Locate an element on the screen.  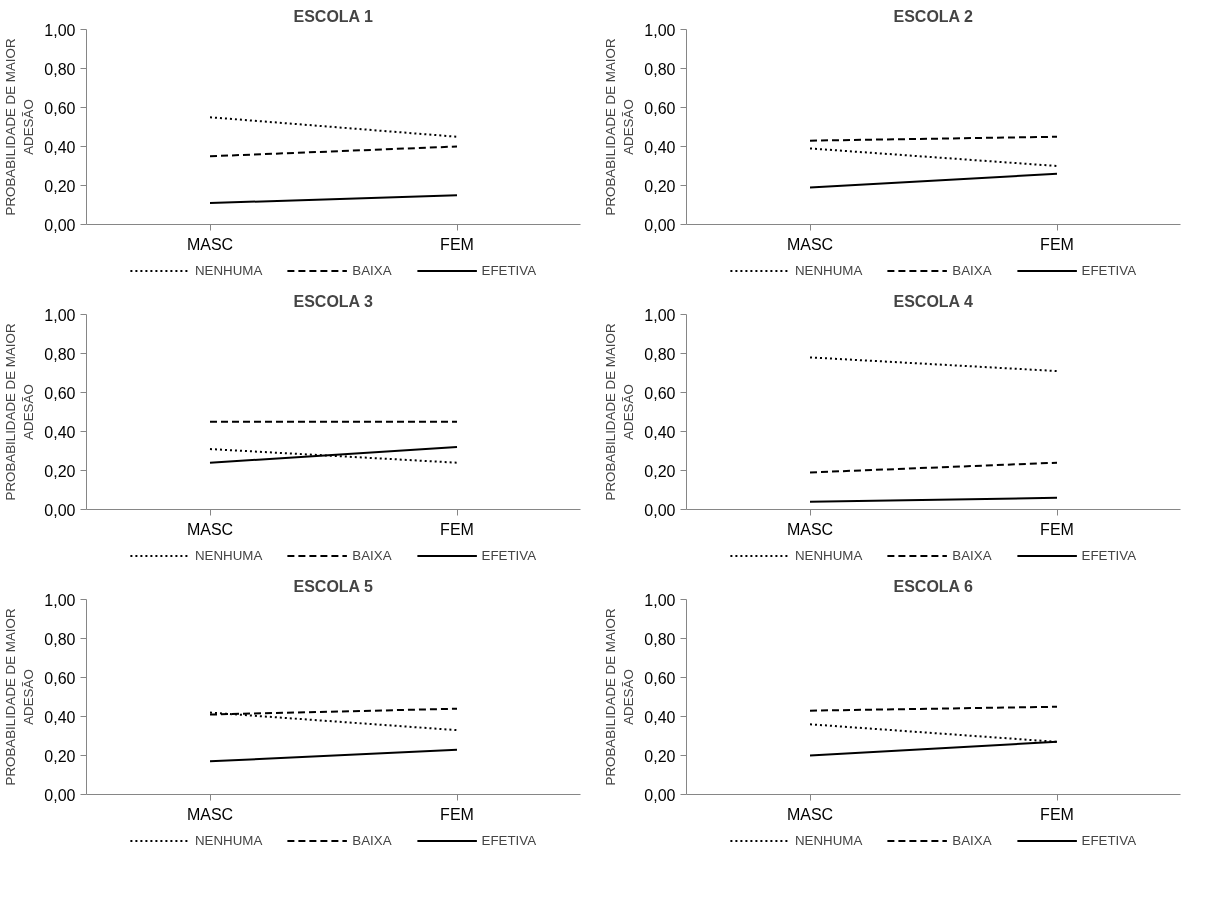
chart-title: ESCOLA 1 is located at coordinates (333, 16).